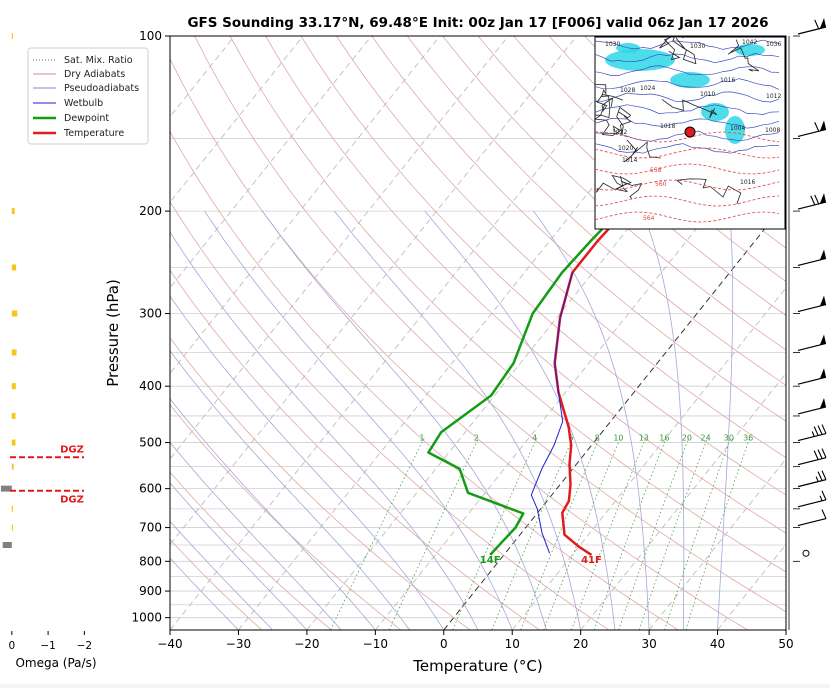  Describe the element at coordinates (55, 663) in the screenshot. I see `omega-axis-label: Omega (Pa/s)` at that location.